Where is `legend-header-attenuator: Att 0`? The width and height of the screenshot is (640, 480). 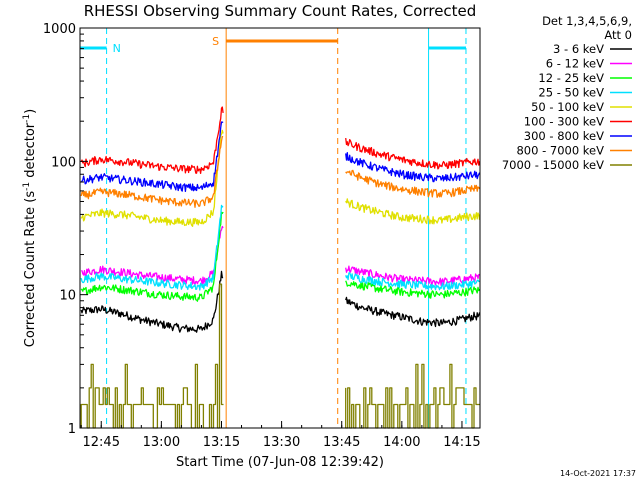 legend-header-attenuator: Att 0 is located at coordinates (618, 35).